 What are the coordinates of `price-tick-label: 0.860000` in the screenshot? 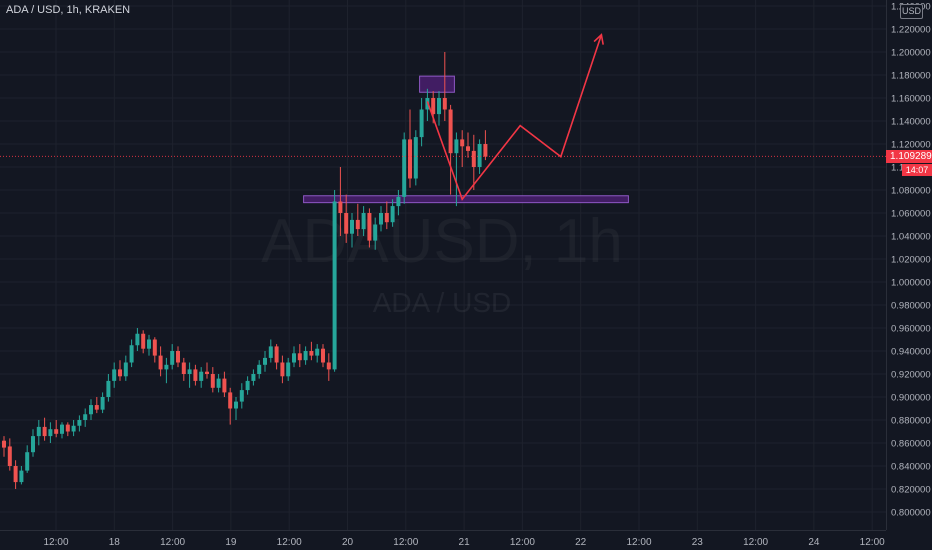 It's located at (911, 444).